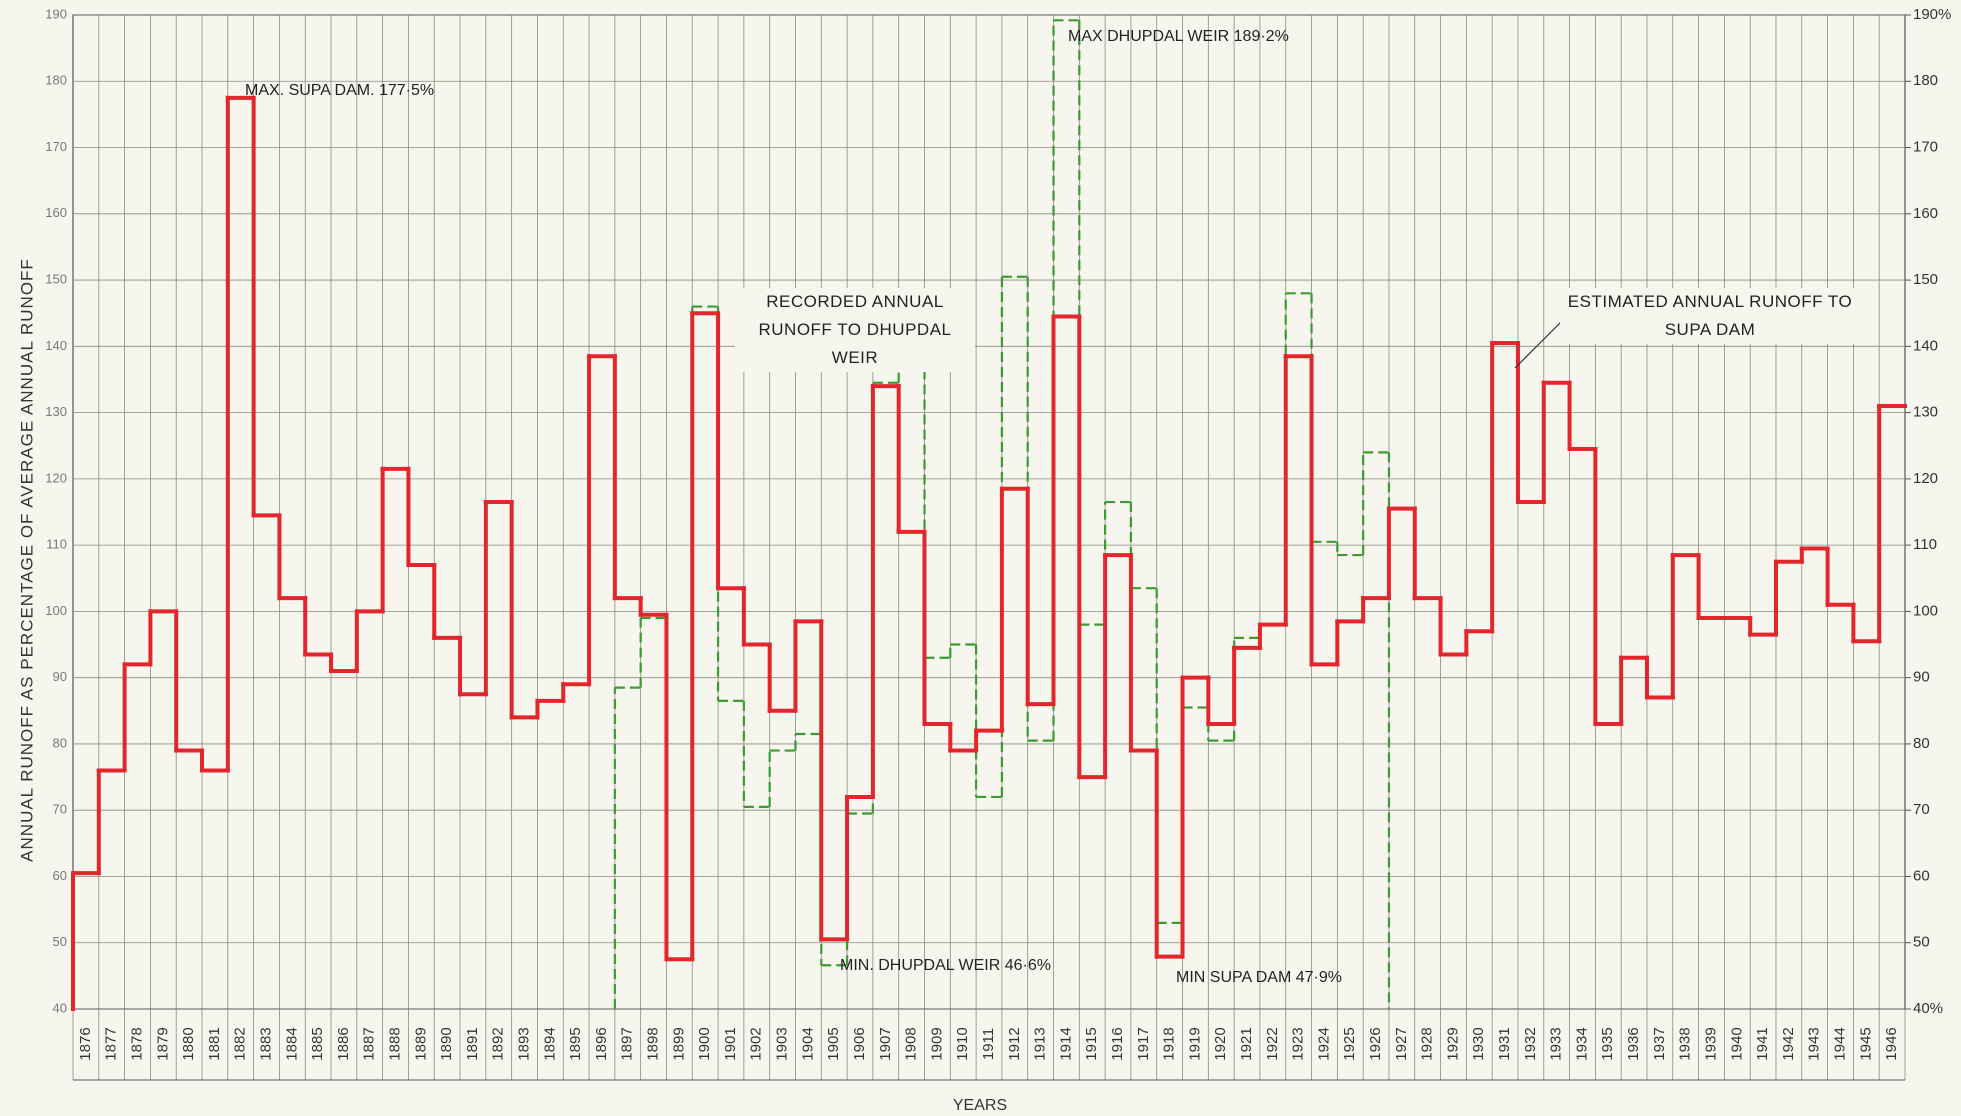 The image size is (1961, 1116). Describe the element at coordinates (962, 1043) in the screenshot. I see `x-tick-label: 1910` at that location.